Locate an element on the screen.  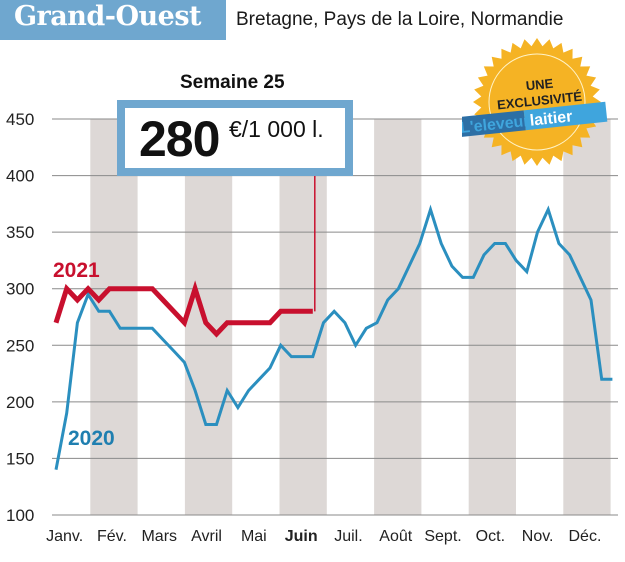
annotation-value-box: 280 €/1 000 l. is located at coordinates (235, 138).